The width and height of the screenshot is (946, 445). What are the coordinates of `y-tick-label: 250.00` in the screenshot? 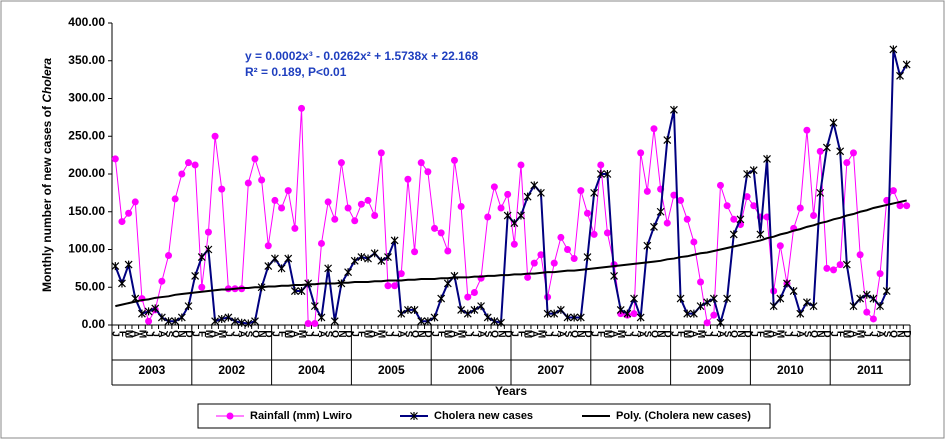 It's located at (86, 135).